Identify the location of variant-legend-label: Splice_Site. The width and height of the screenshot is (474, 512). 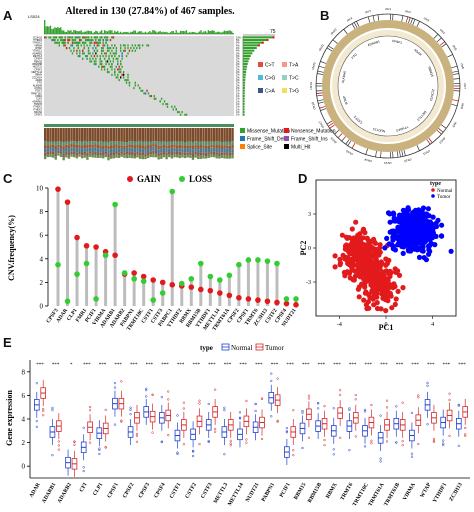
(259, 148).